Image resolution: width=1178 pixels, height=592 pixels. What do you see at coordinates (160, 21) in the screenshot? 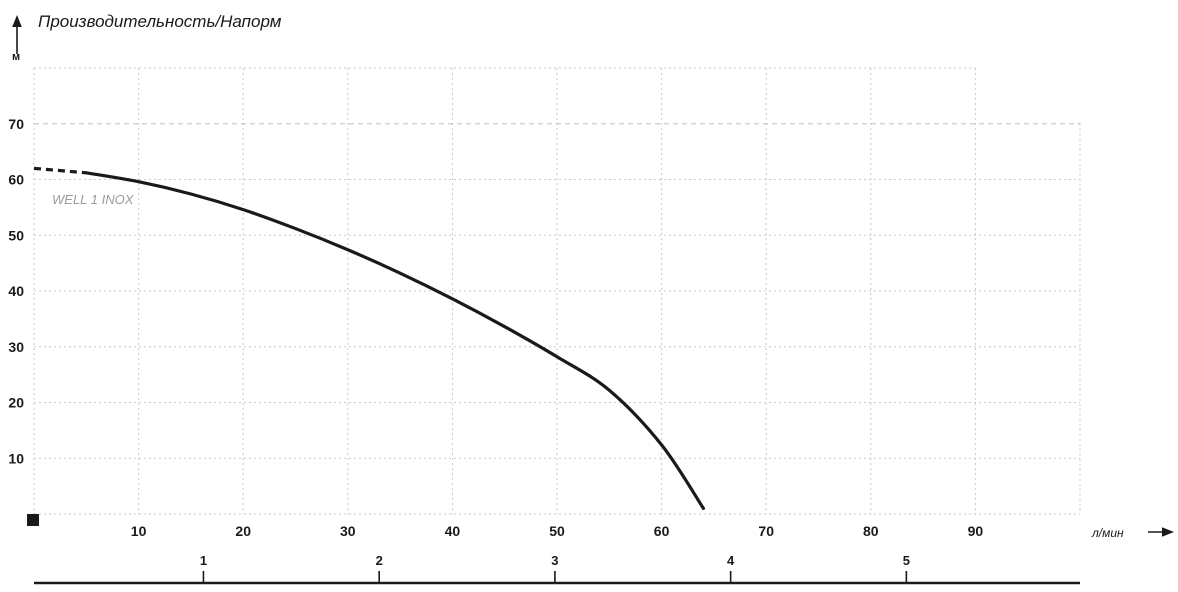
I see `chart-title: Производительность/Напорм` at bounding box center [160, 21].